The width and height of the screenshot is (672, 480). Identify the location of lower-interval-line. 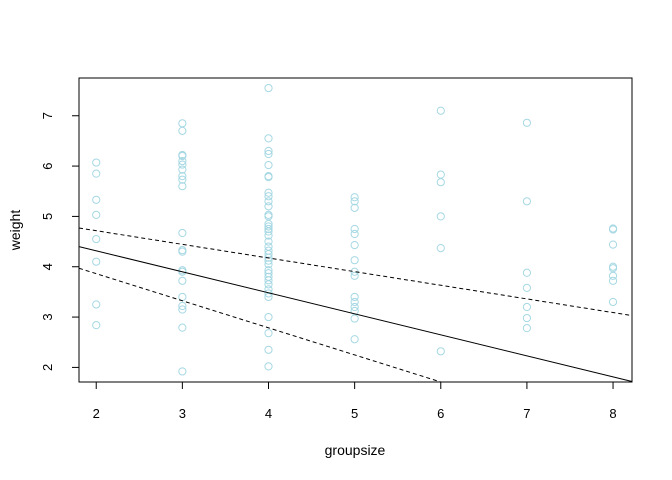
(259, 325).